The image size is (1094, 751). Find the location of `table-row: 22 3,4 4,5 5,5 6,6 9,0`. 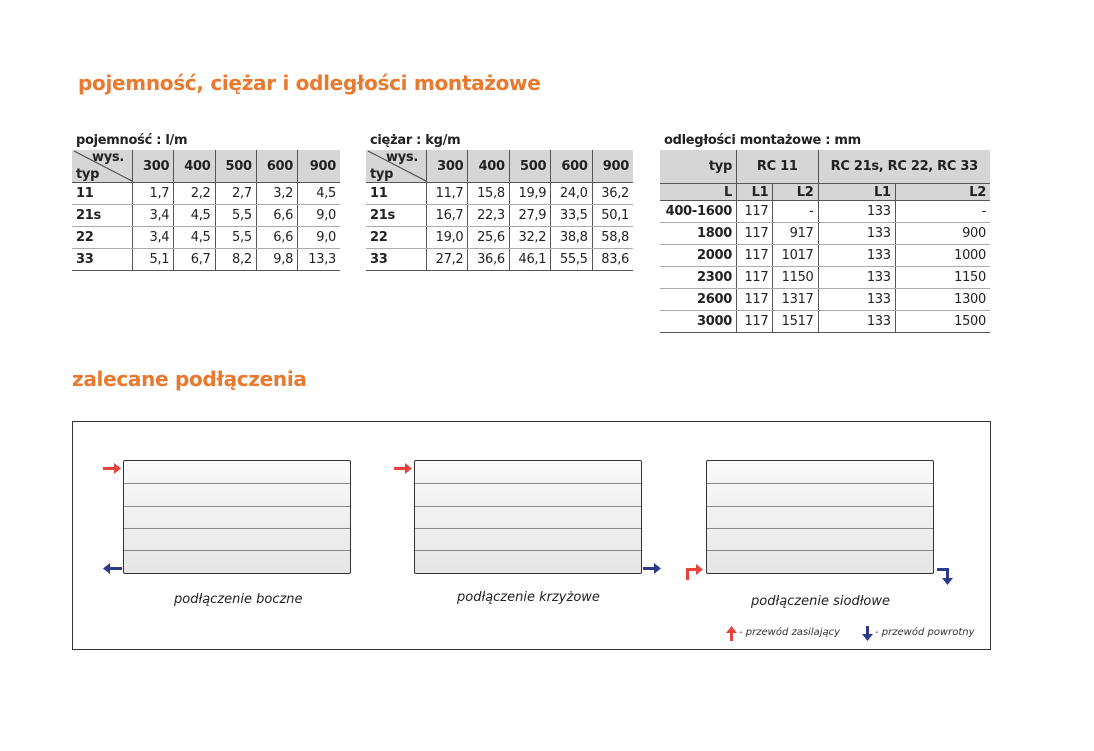

table-row: 22 3,4 4,5 5,5 6,6 9,0 is located at coordinates (206, 237).